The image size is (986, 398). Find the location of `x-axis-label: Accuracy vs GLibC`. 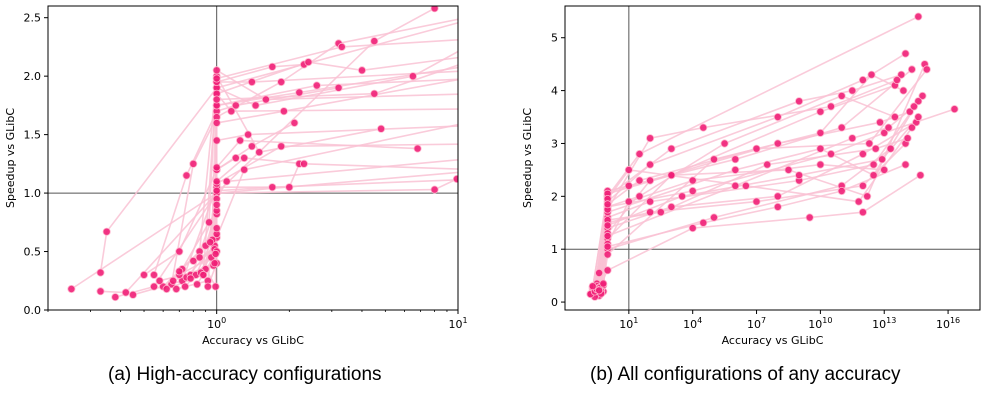

x-axis-label: Accuracy vs GLibC is located at coordinates (773, 340).